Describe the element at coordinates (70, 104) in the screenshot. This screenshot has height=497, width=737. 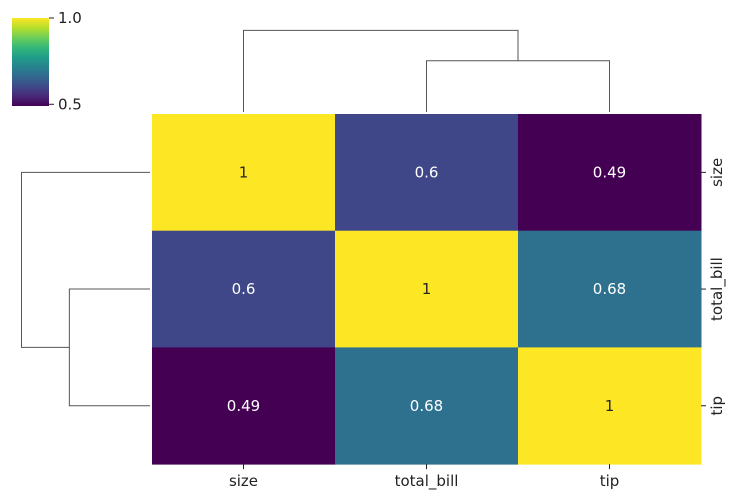
I see `colorbar-tick-label: 0.5` at that location.